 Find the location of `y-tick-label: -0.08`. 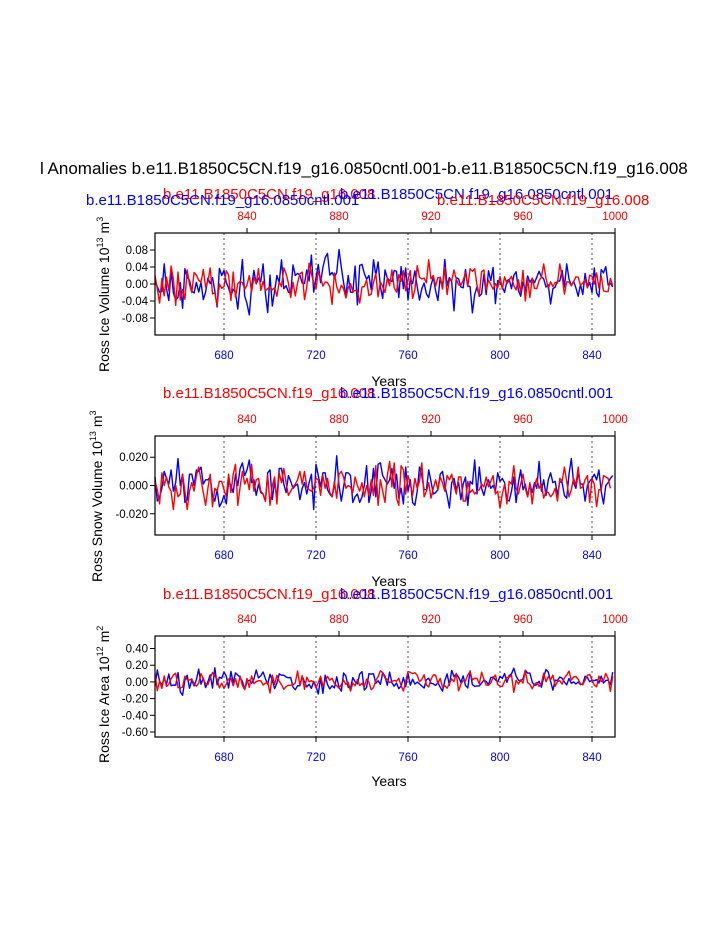

y-tick-label: -0.08 is located at coordinates (135, 319).